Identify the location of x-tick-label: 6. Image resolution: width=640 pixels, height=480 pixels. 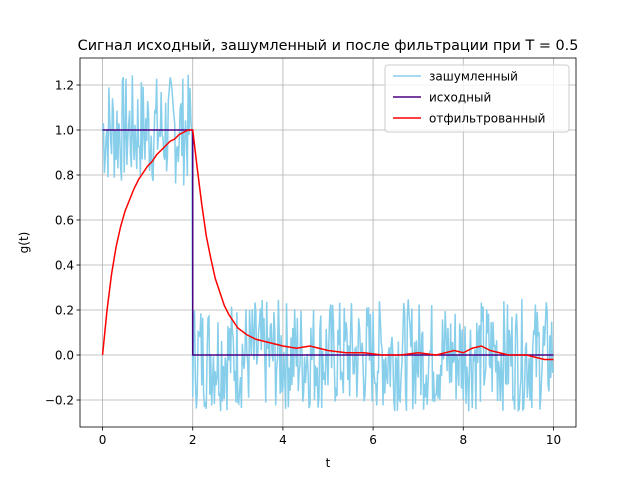
(373, 440).